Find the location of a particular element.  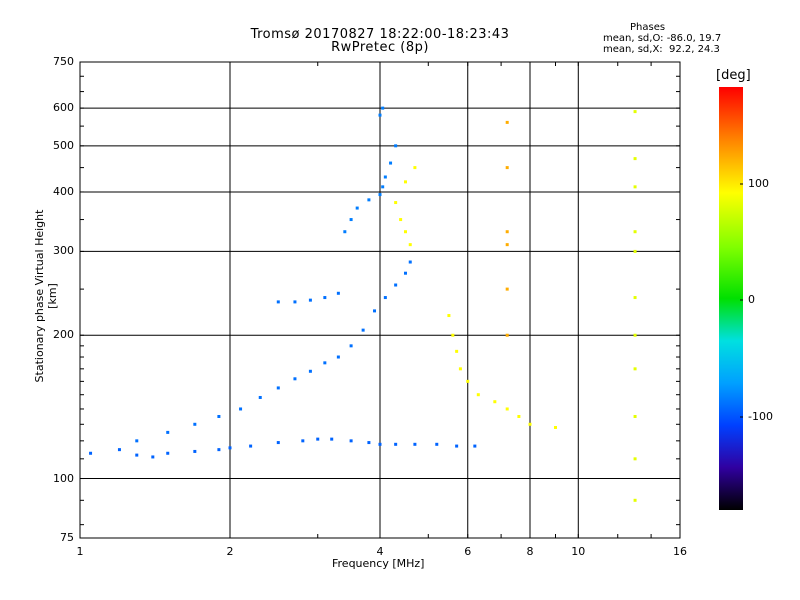

x-tick-label: 8 is located at coordinates (530, 551).